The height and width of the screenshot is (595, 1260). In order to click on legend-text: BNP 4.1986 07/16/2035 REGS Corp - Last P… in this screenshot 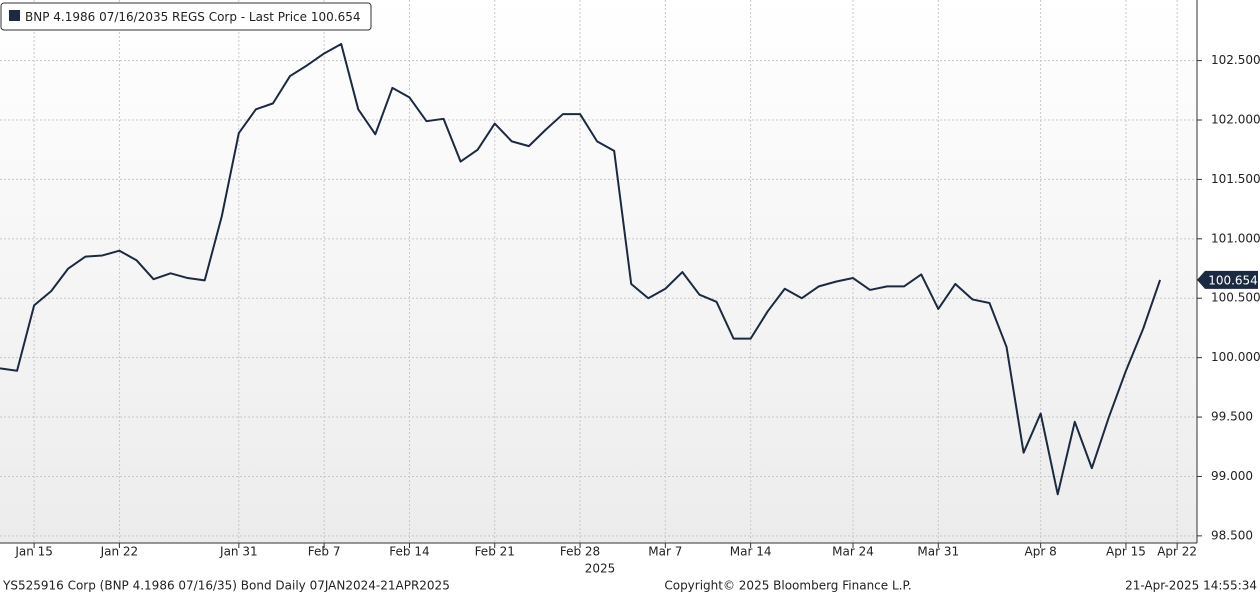, I will do `click(192, 17)`.